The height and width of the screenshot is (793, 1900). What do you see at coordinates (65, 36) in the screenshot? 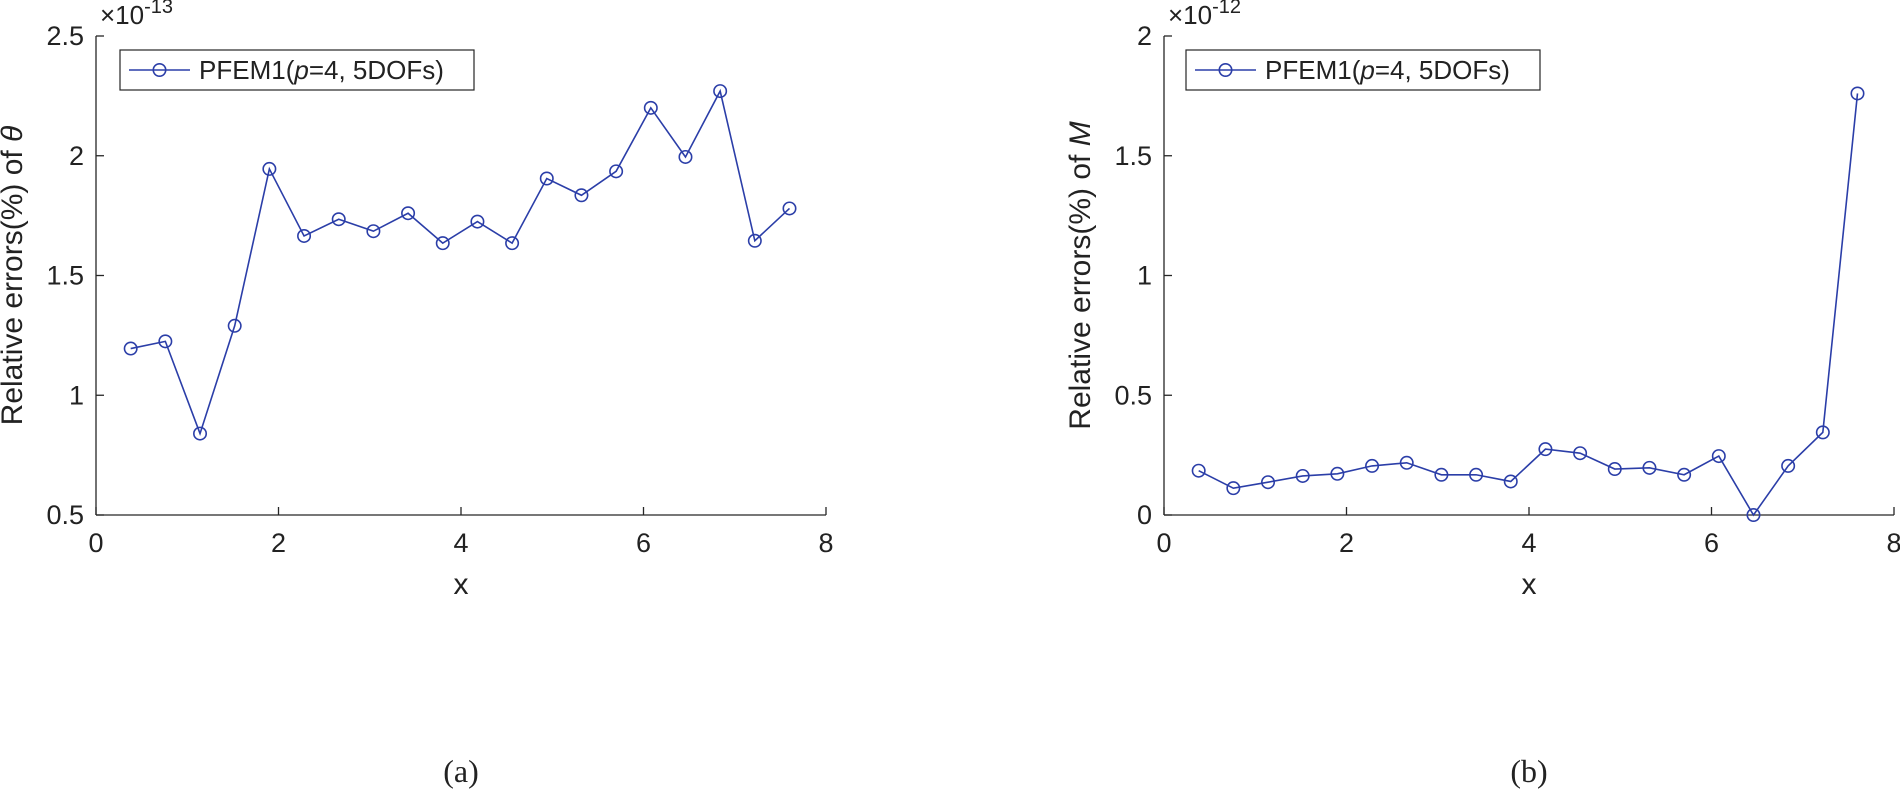
I see `y-tick-label: 2.5` at bounding box center [65, 36].